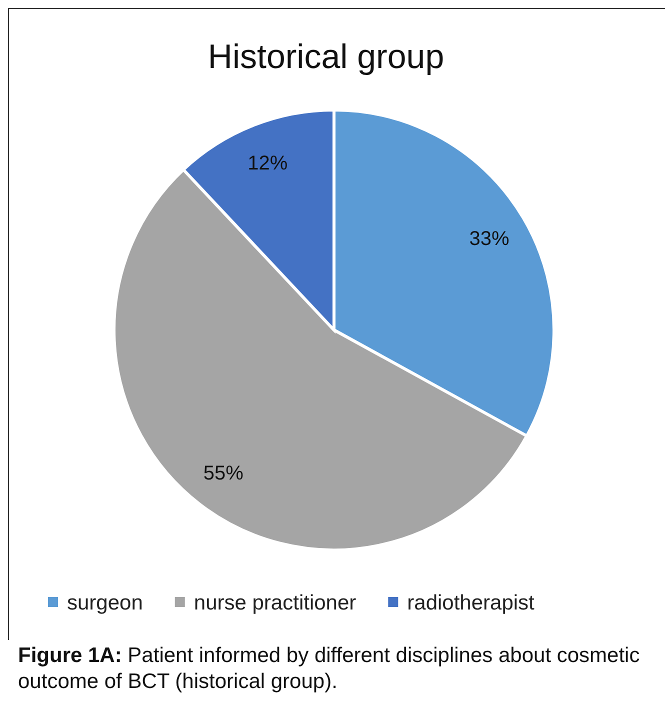 The height and width of the screenshot is (707, 665). What do you see at coordinates (329, 668) in the screenshot?
I see `caption: Figure 1A: Patient informed by different disciplines about cosmetic outcome of BCT (historical group).` at bounding box center [329, 668].